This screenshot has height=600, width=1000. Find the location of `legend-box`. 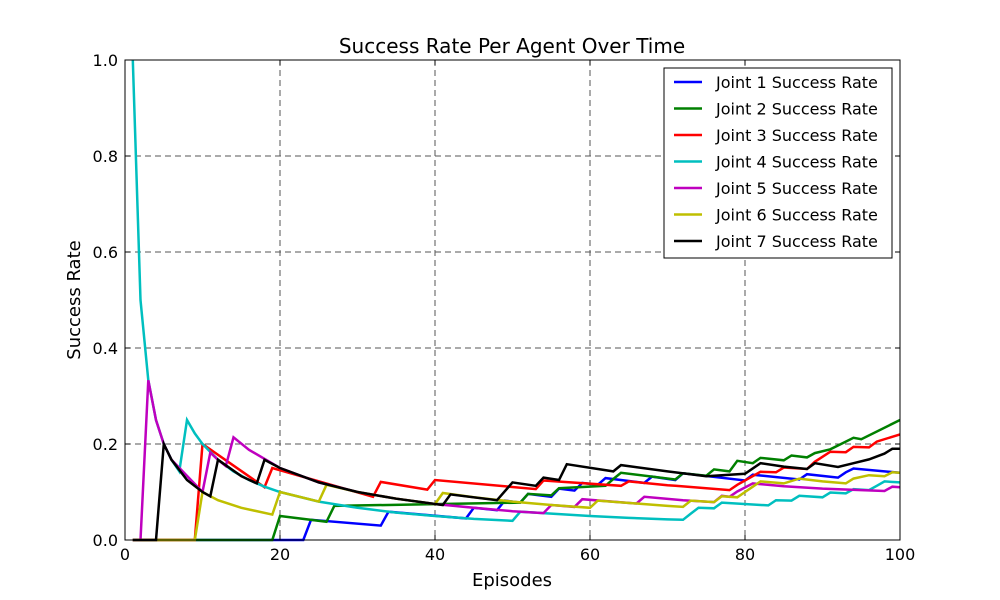

legend-box is located at coordinates (778, 163).